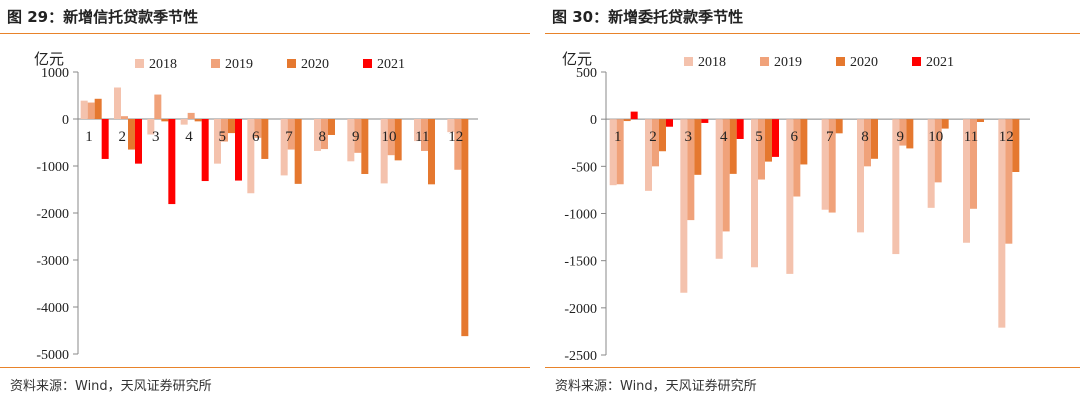 The height and width of the screenshot is (404, 1080). I want to click on right-y-tick-label: -500, so click(584, 167).